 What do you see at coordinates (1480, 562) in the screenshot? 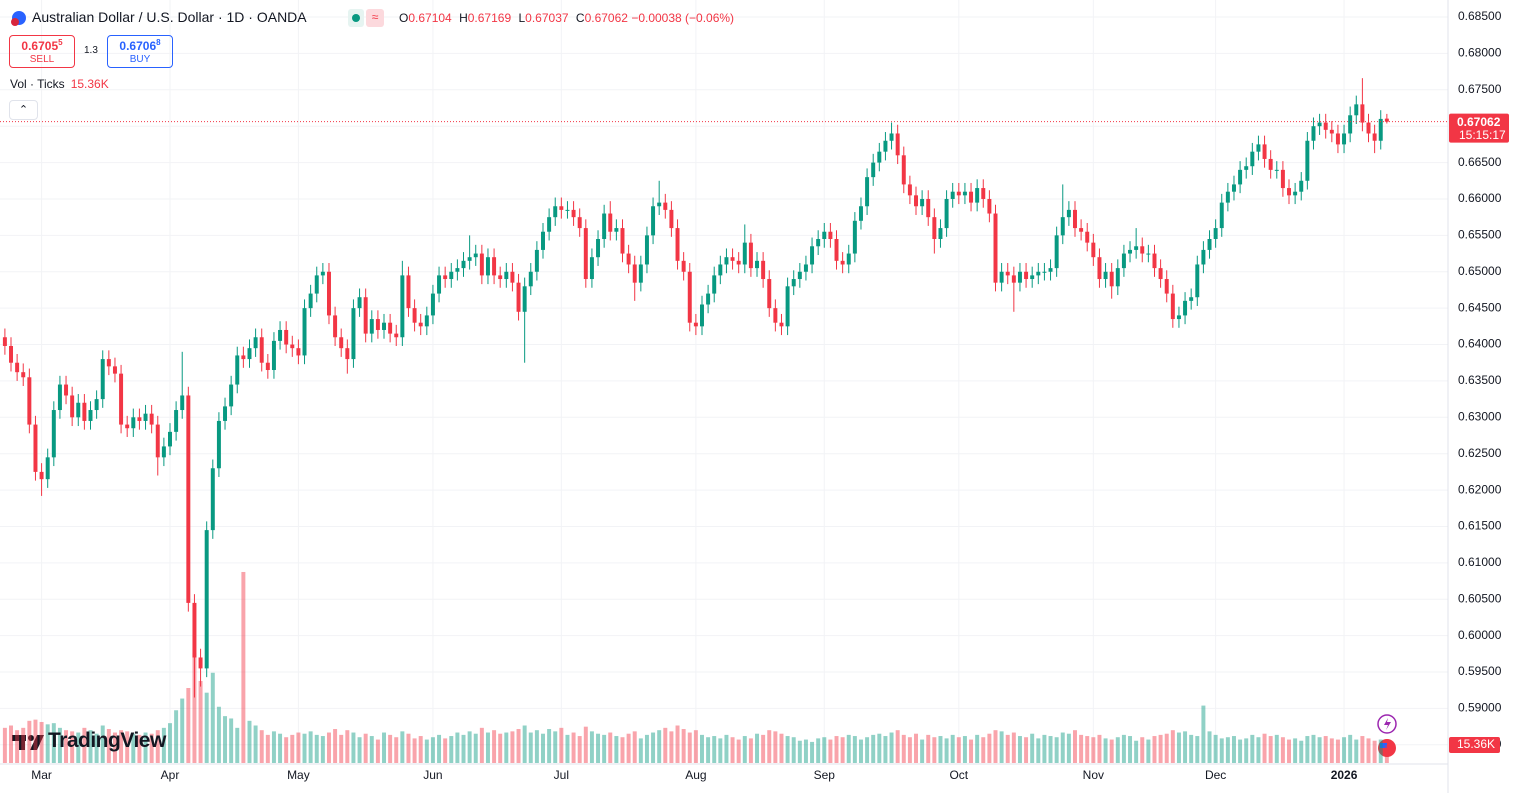
I see `y-tick-label: 0.61000` at bounding box center [1480, 562].